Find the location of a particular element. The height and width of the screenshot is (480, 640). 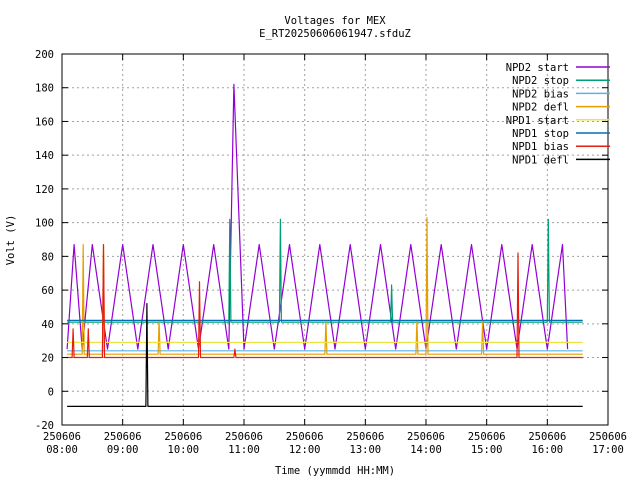

x-tick-label-time: 11:00 is located at coordinates (244, 450).